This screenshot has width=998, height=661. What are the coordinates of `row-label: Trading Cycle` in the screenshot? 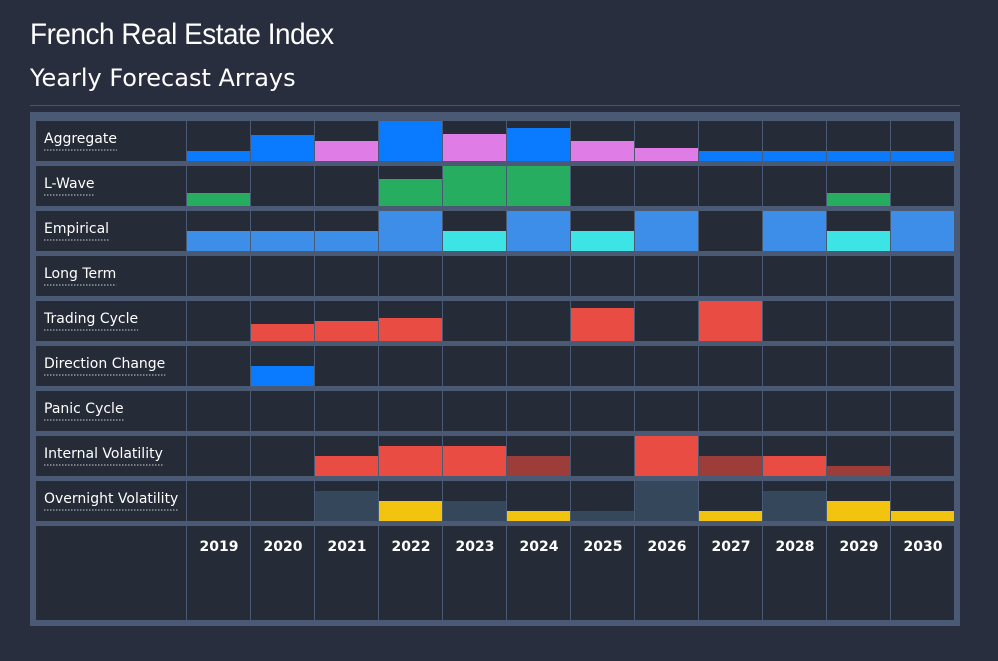 It's located at (90, 319).